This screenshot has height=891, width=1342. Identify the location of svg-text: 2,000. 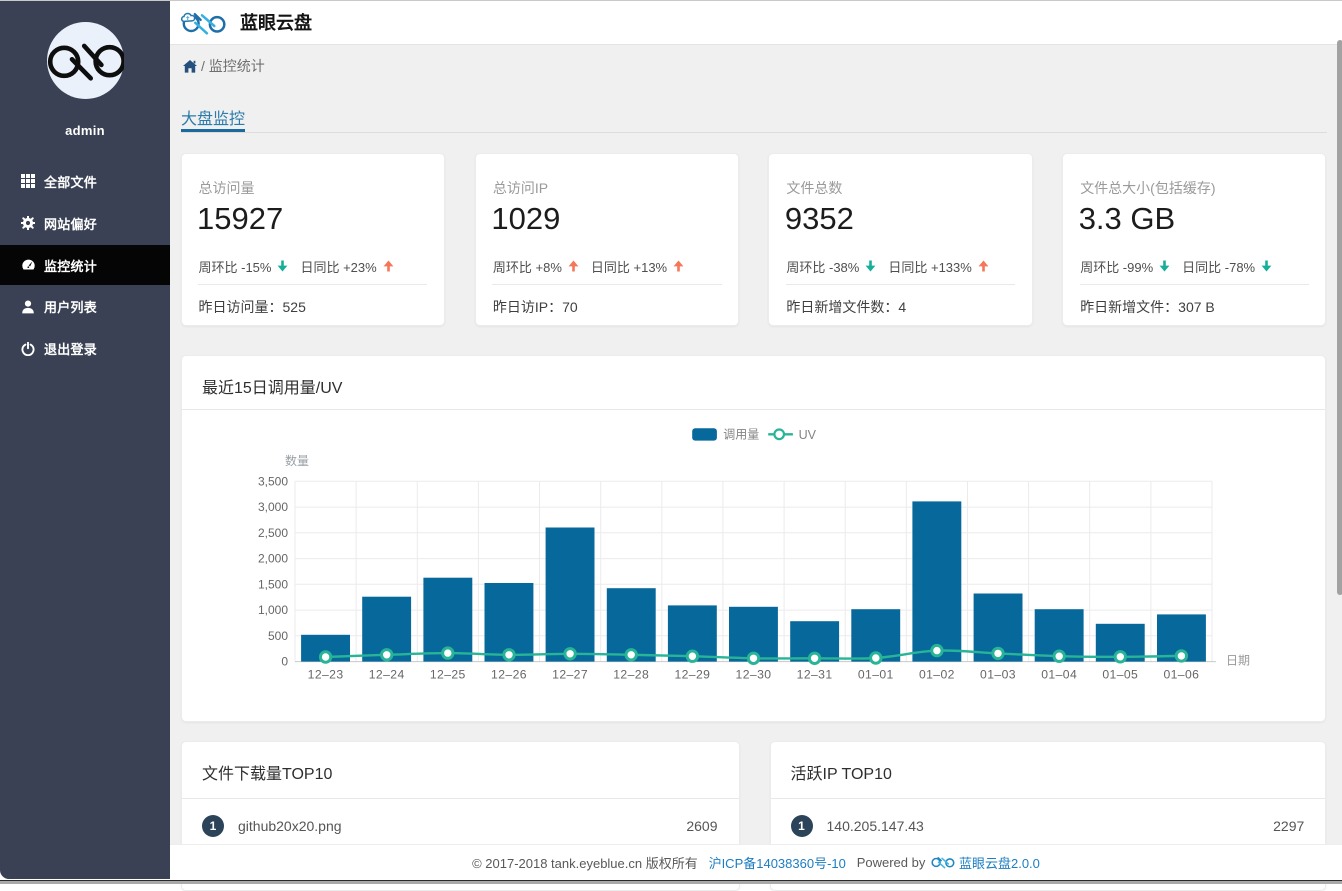
(273, 559).